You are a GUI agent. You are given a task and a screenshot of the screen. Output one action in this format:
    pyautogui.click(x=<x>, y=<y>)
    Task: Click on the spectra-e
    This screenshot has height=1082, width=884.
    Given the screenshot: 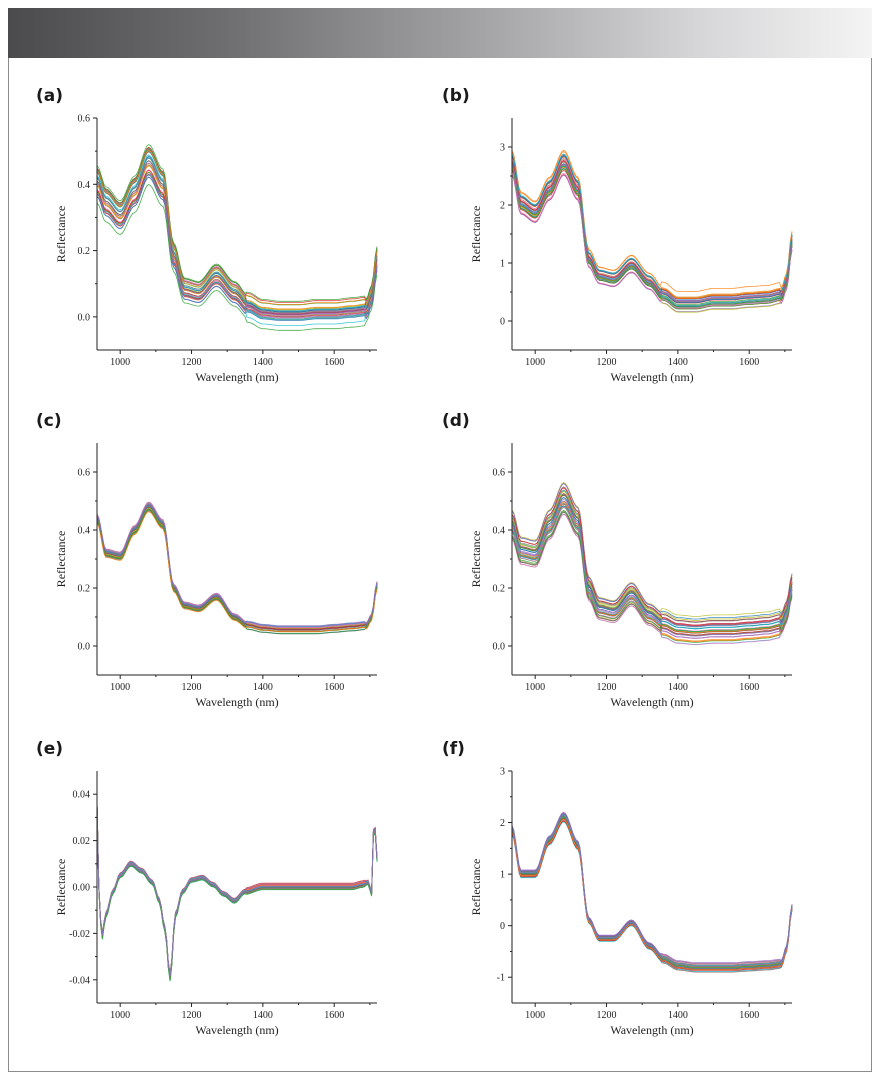 What is the action you would take?
    pyautogui.click(x=237, y=890)
    